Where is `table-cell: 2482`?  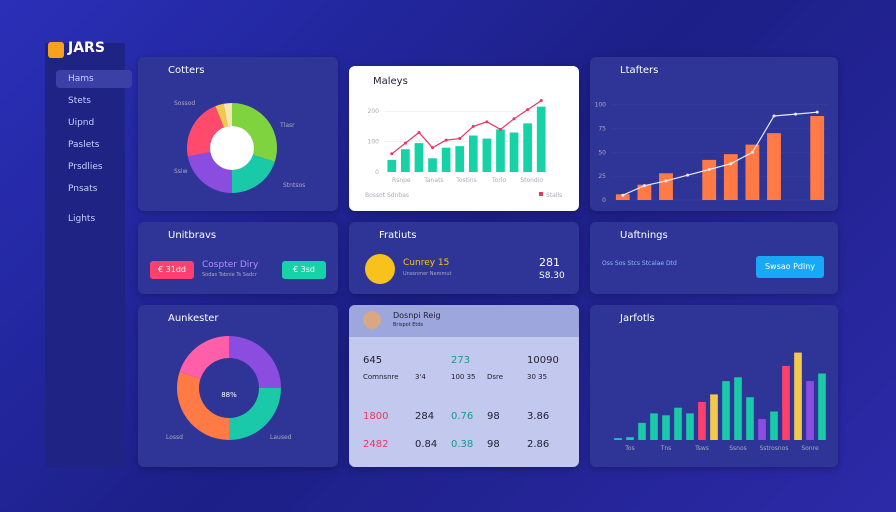
table-cell: 2482 is located at coordinates (376, 444).